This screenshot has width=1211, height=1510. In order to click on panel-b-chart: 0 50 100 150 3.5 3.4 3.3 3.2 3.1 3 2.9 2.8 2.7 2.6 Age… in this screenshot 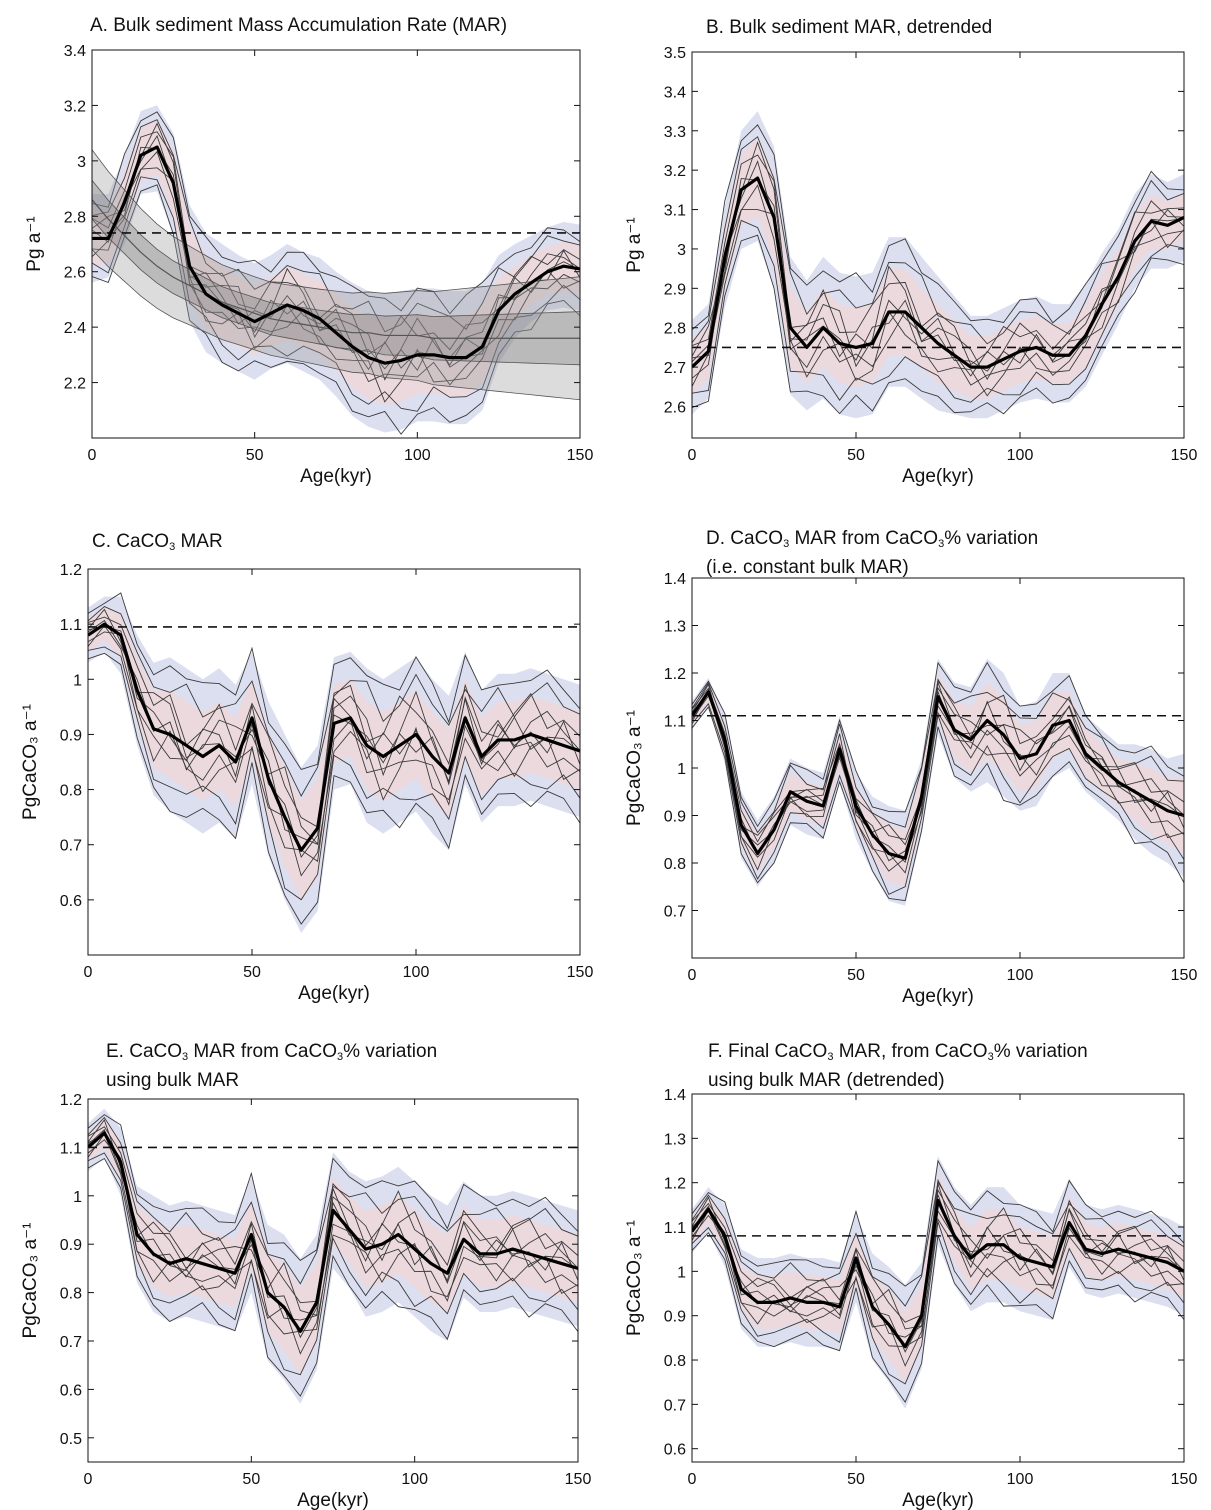, I will do `click(911, 266)`.